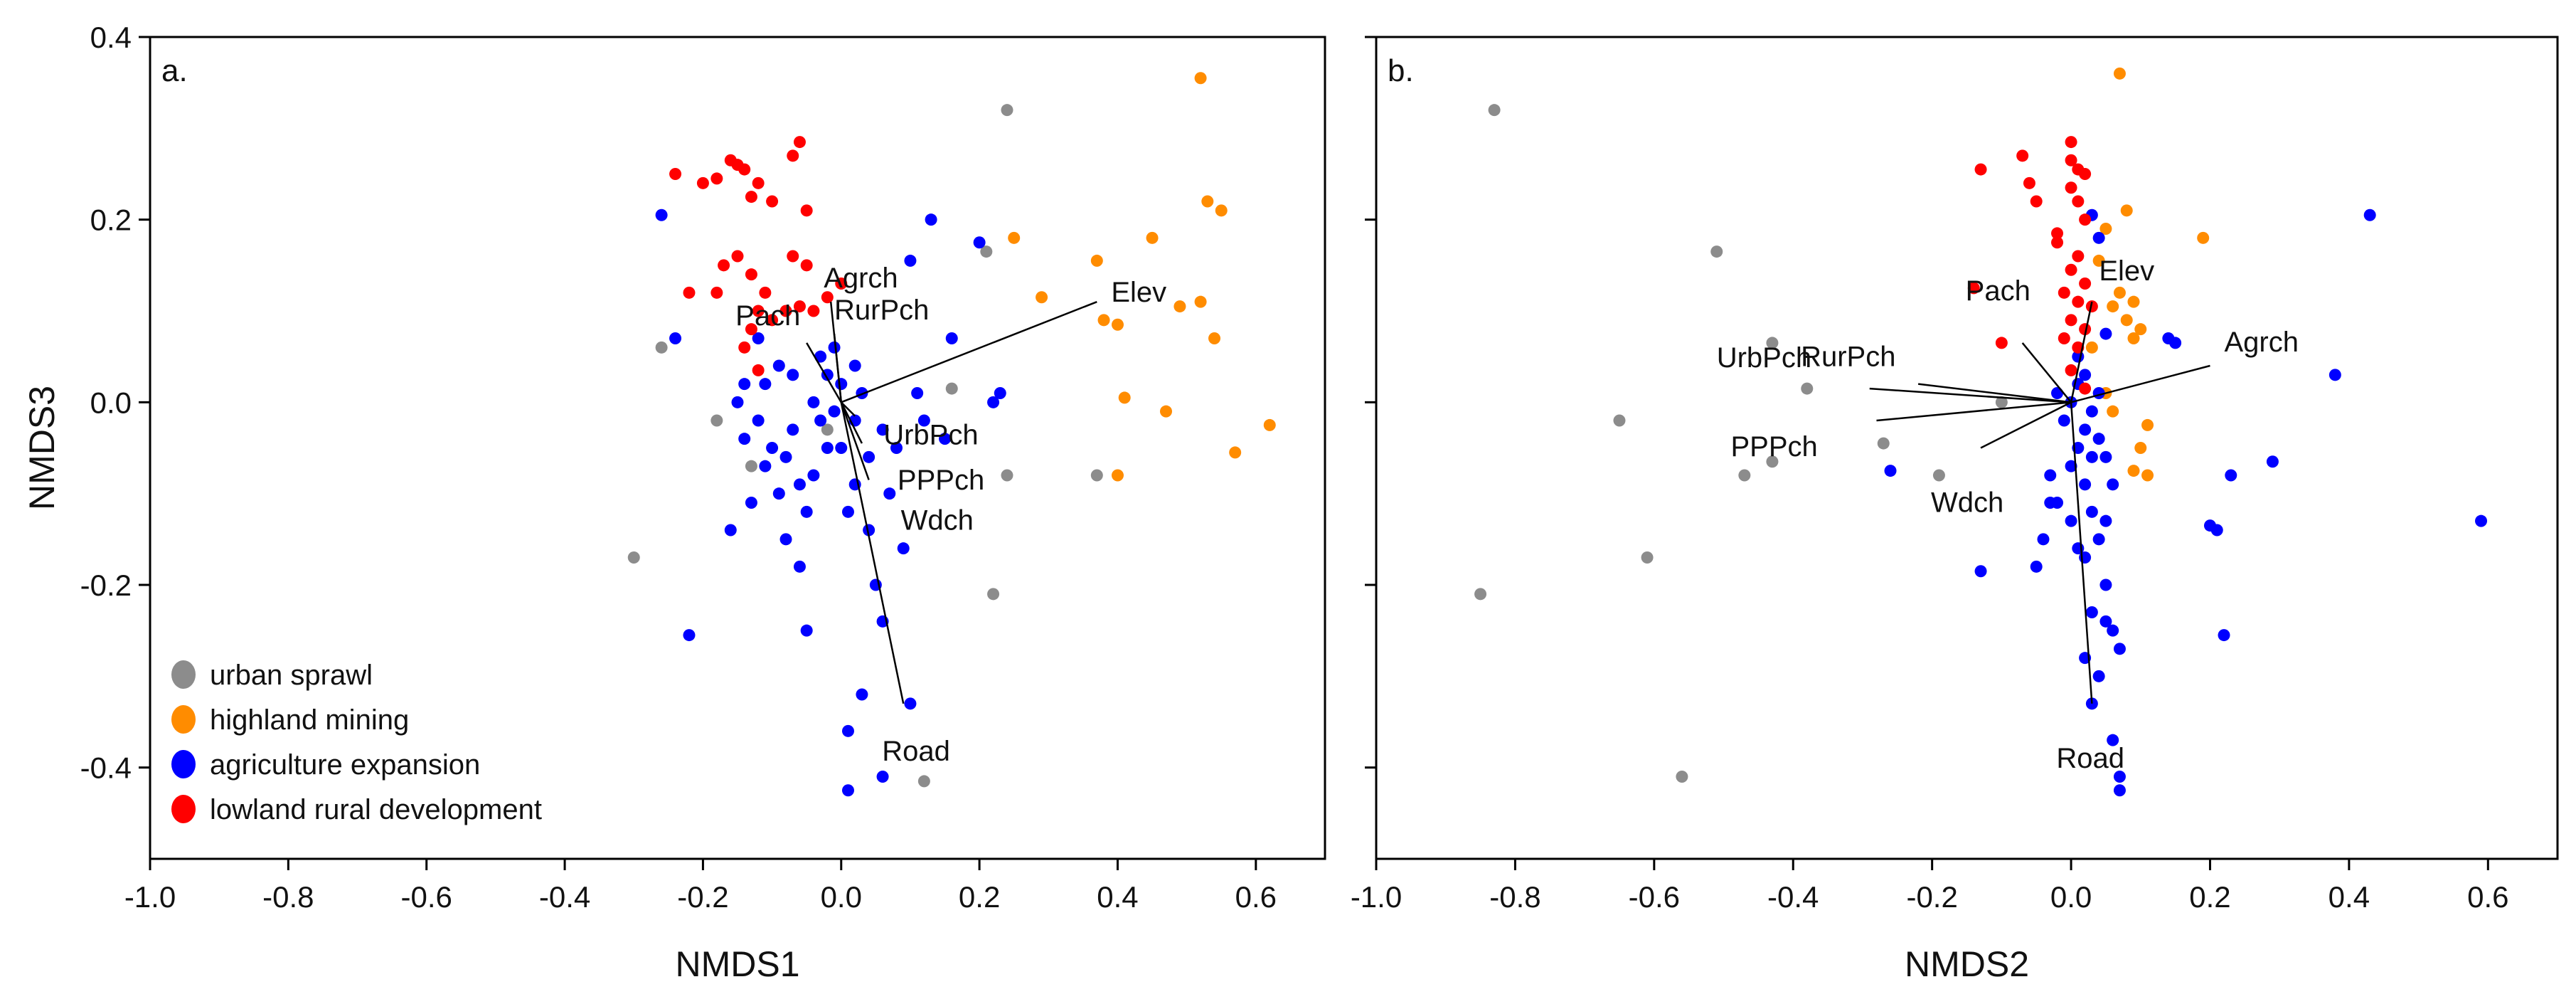  Describe the element at coordinates (111, 37) in the screenshot. I see `y-tick-label: 0.4` at that location.